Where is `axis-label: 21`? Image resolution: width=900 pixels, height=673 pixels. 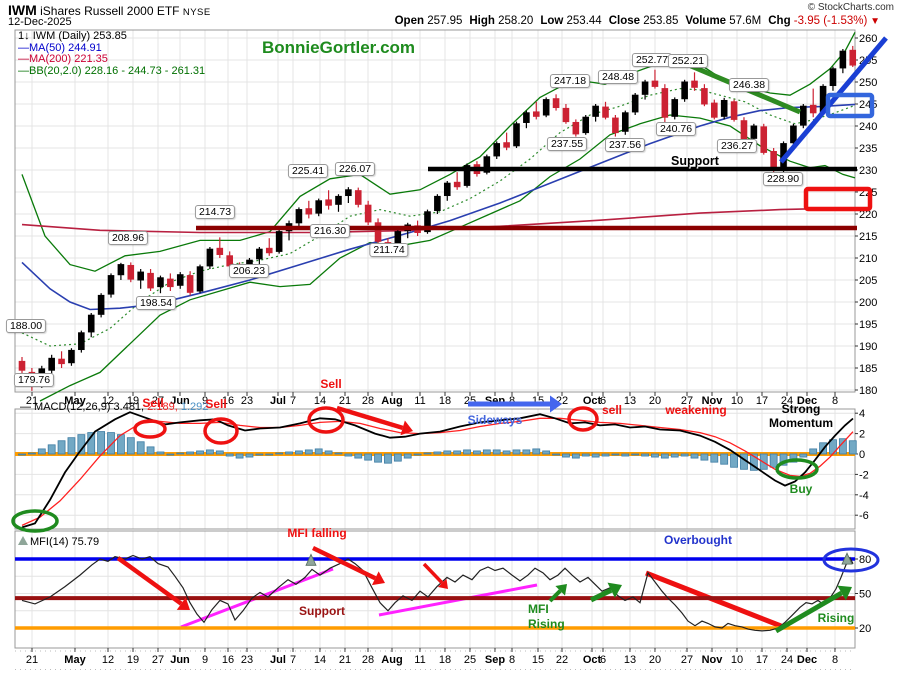 axis-label: 21 is located at coordinates (32, 660).